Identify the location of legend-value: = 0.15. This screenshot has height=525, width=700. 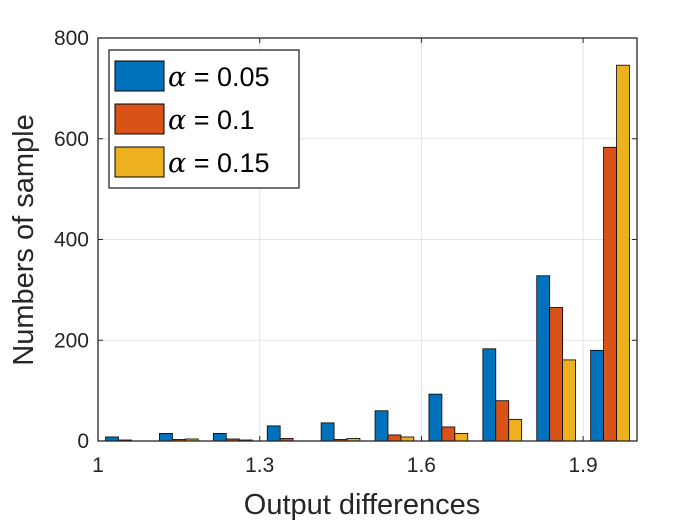
(227, 163).